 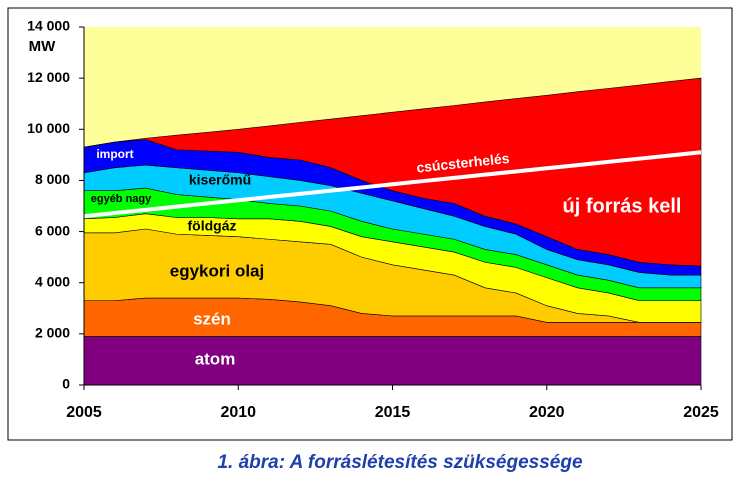 I want to click on x-tick-label: 2025, so click(x=701, y=412).